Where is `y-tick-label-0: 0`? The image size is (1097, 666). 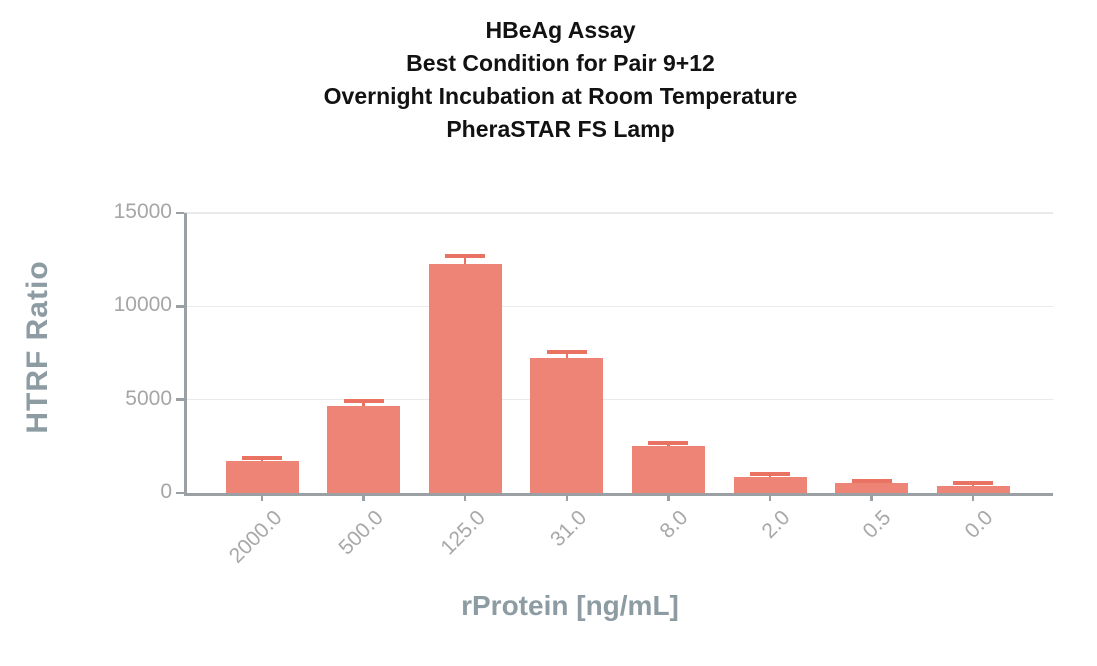 y-tick-label-0: 0 is located at coordinates (166, 491).